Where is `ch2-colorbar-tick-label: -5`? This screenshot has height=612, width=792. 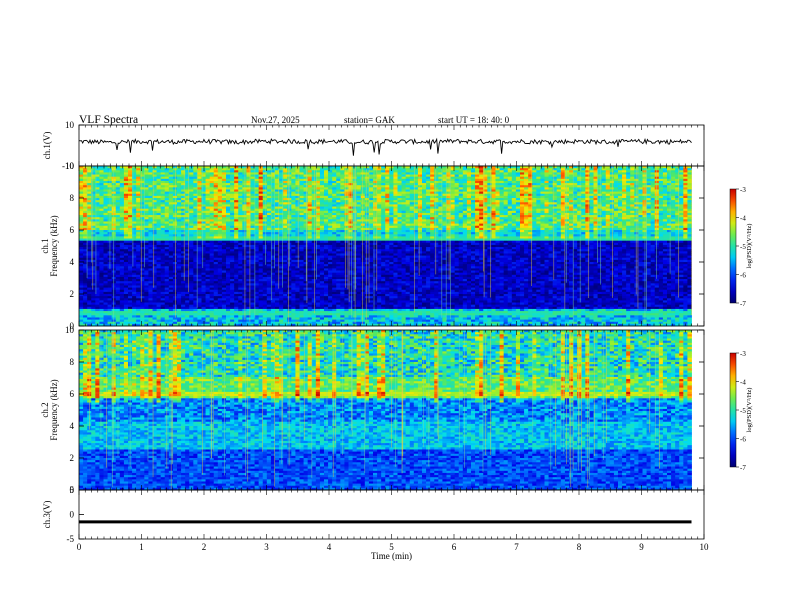
ch2-colorbar-tick-label: -5 is located at coordinates (743, 411).